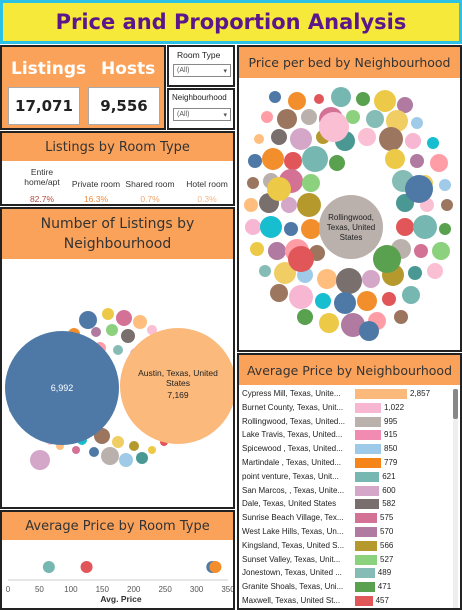  What do you see at coordinates (62, 388) in the screenshot?
I see `bubble-left` at bounding box center [62, 388].